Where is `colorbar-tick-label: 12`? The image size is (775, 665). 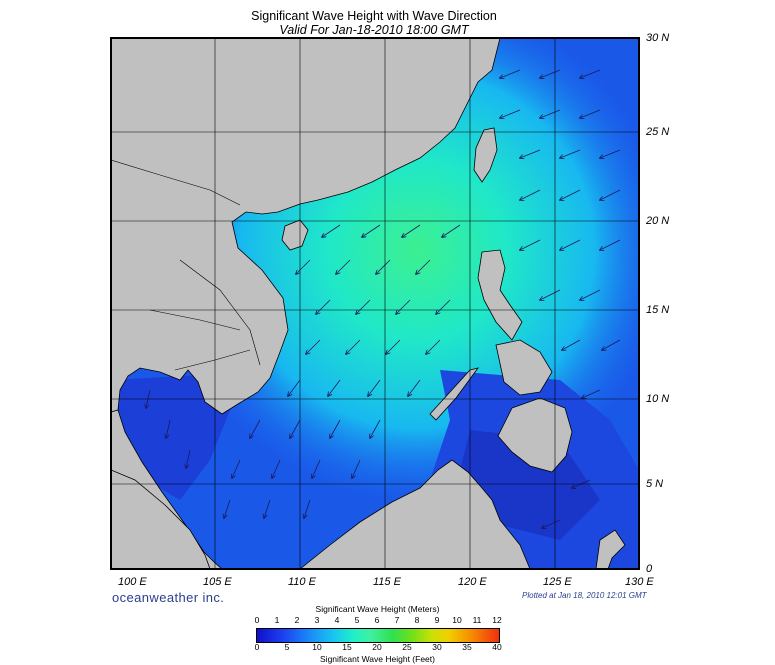 colorbar-tick-label: 12 is located at coordinates (497, 620).